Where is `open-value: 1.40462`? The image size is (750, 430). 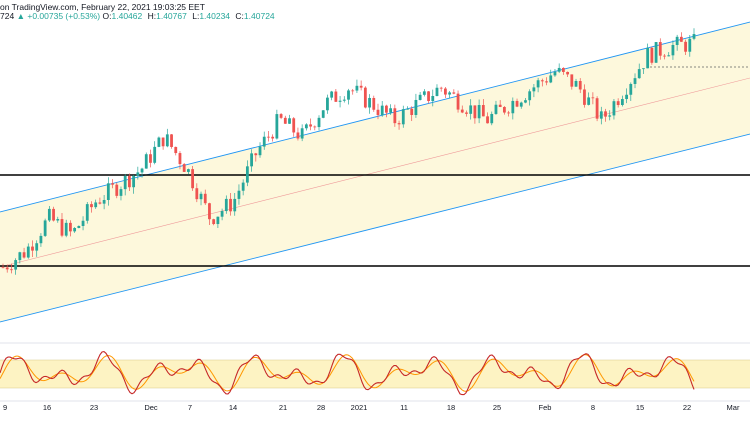 open-value: 1.40462 is located at coordinates (127, 16).